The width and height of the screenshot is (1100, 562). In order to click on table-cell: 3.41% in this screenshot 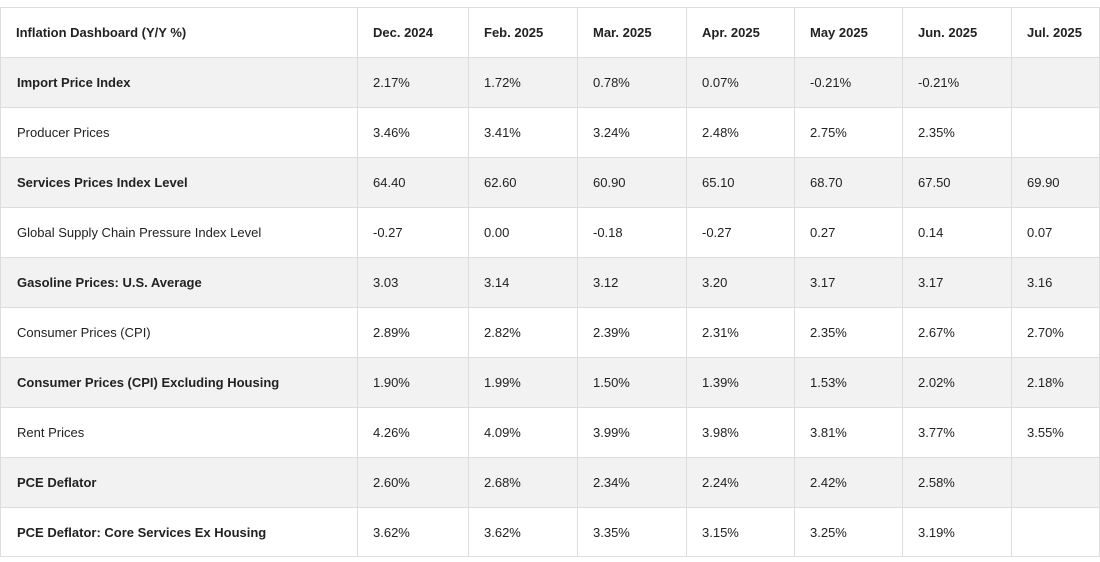, I will do `click(523, 132)`.